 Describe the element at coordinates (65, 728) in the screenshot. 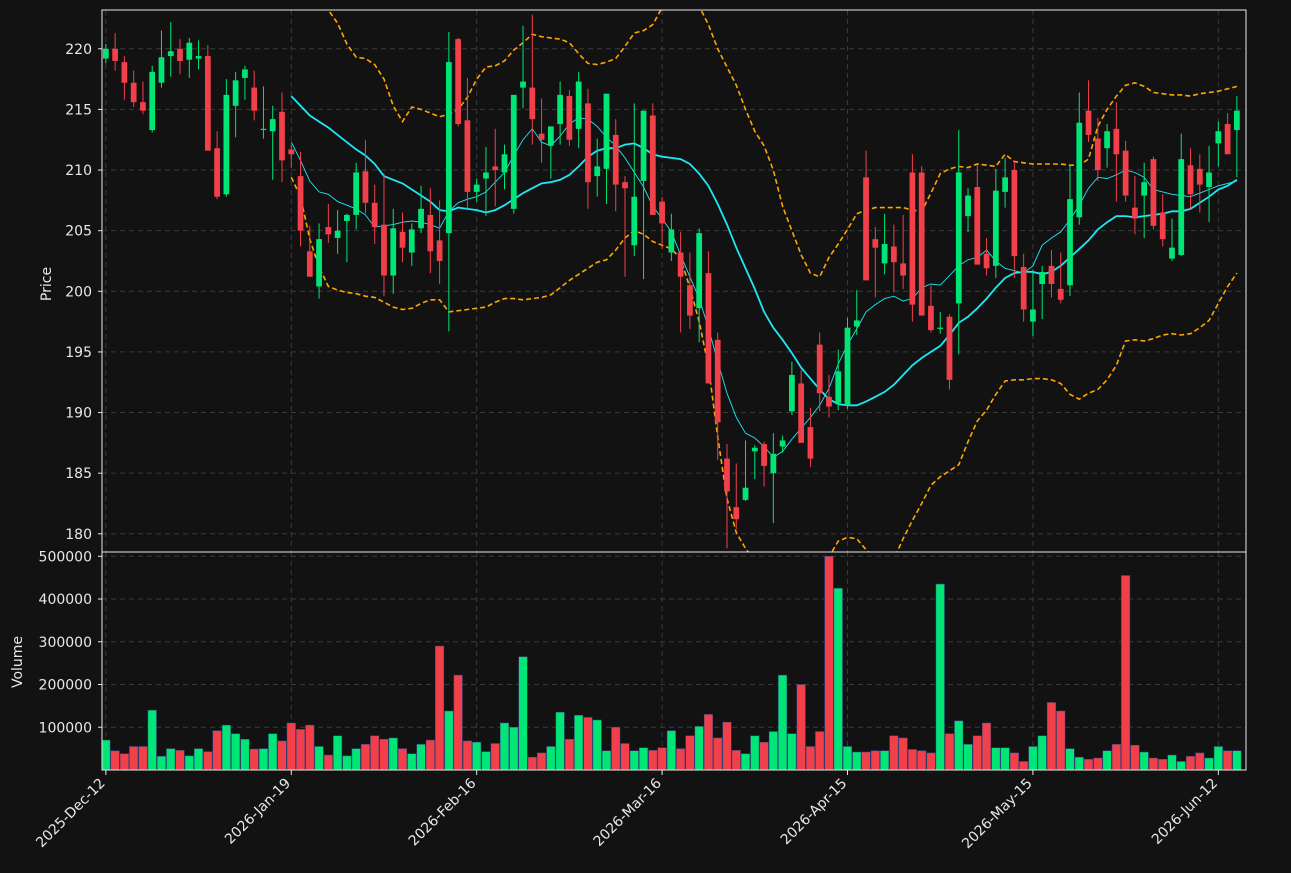

I see `volume-tick-label: 100000` at that location.